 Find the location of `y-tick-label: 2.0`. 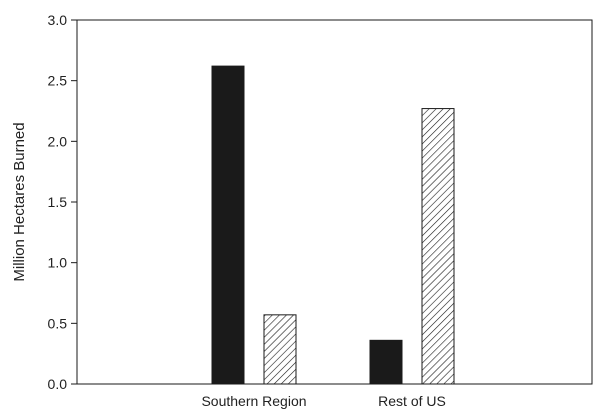

y-tick-label: 2.0 is located at coordinates (58, 141).